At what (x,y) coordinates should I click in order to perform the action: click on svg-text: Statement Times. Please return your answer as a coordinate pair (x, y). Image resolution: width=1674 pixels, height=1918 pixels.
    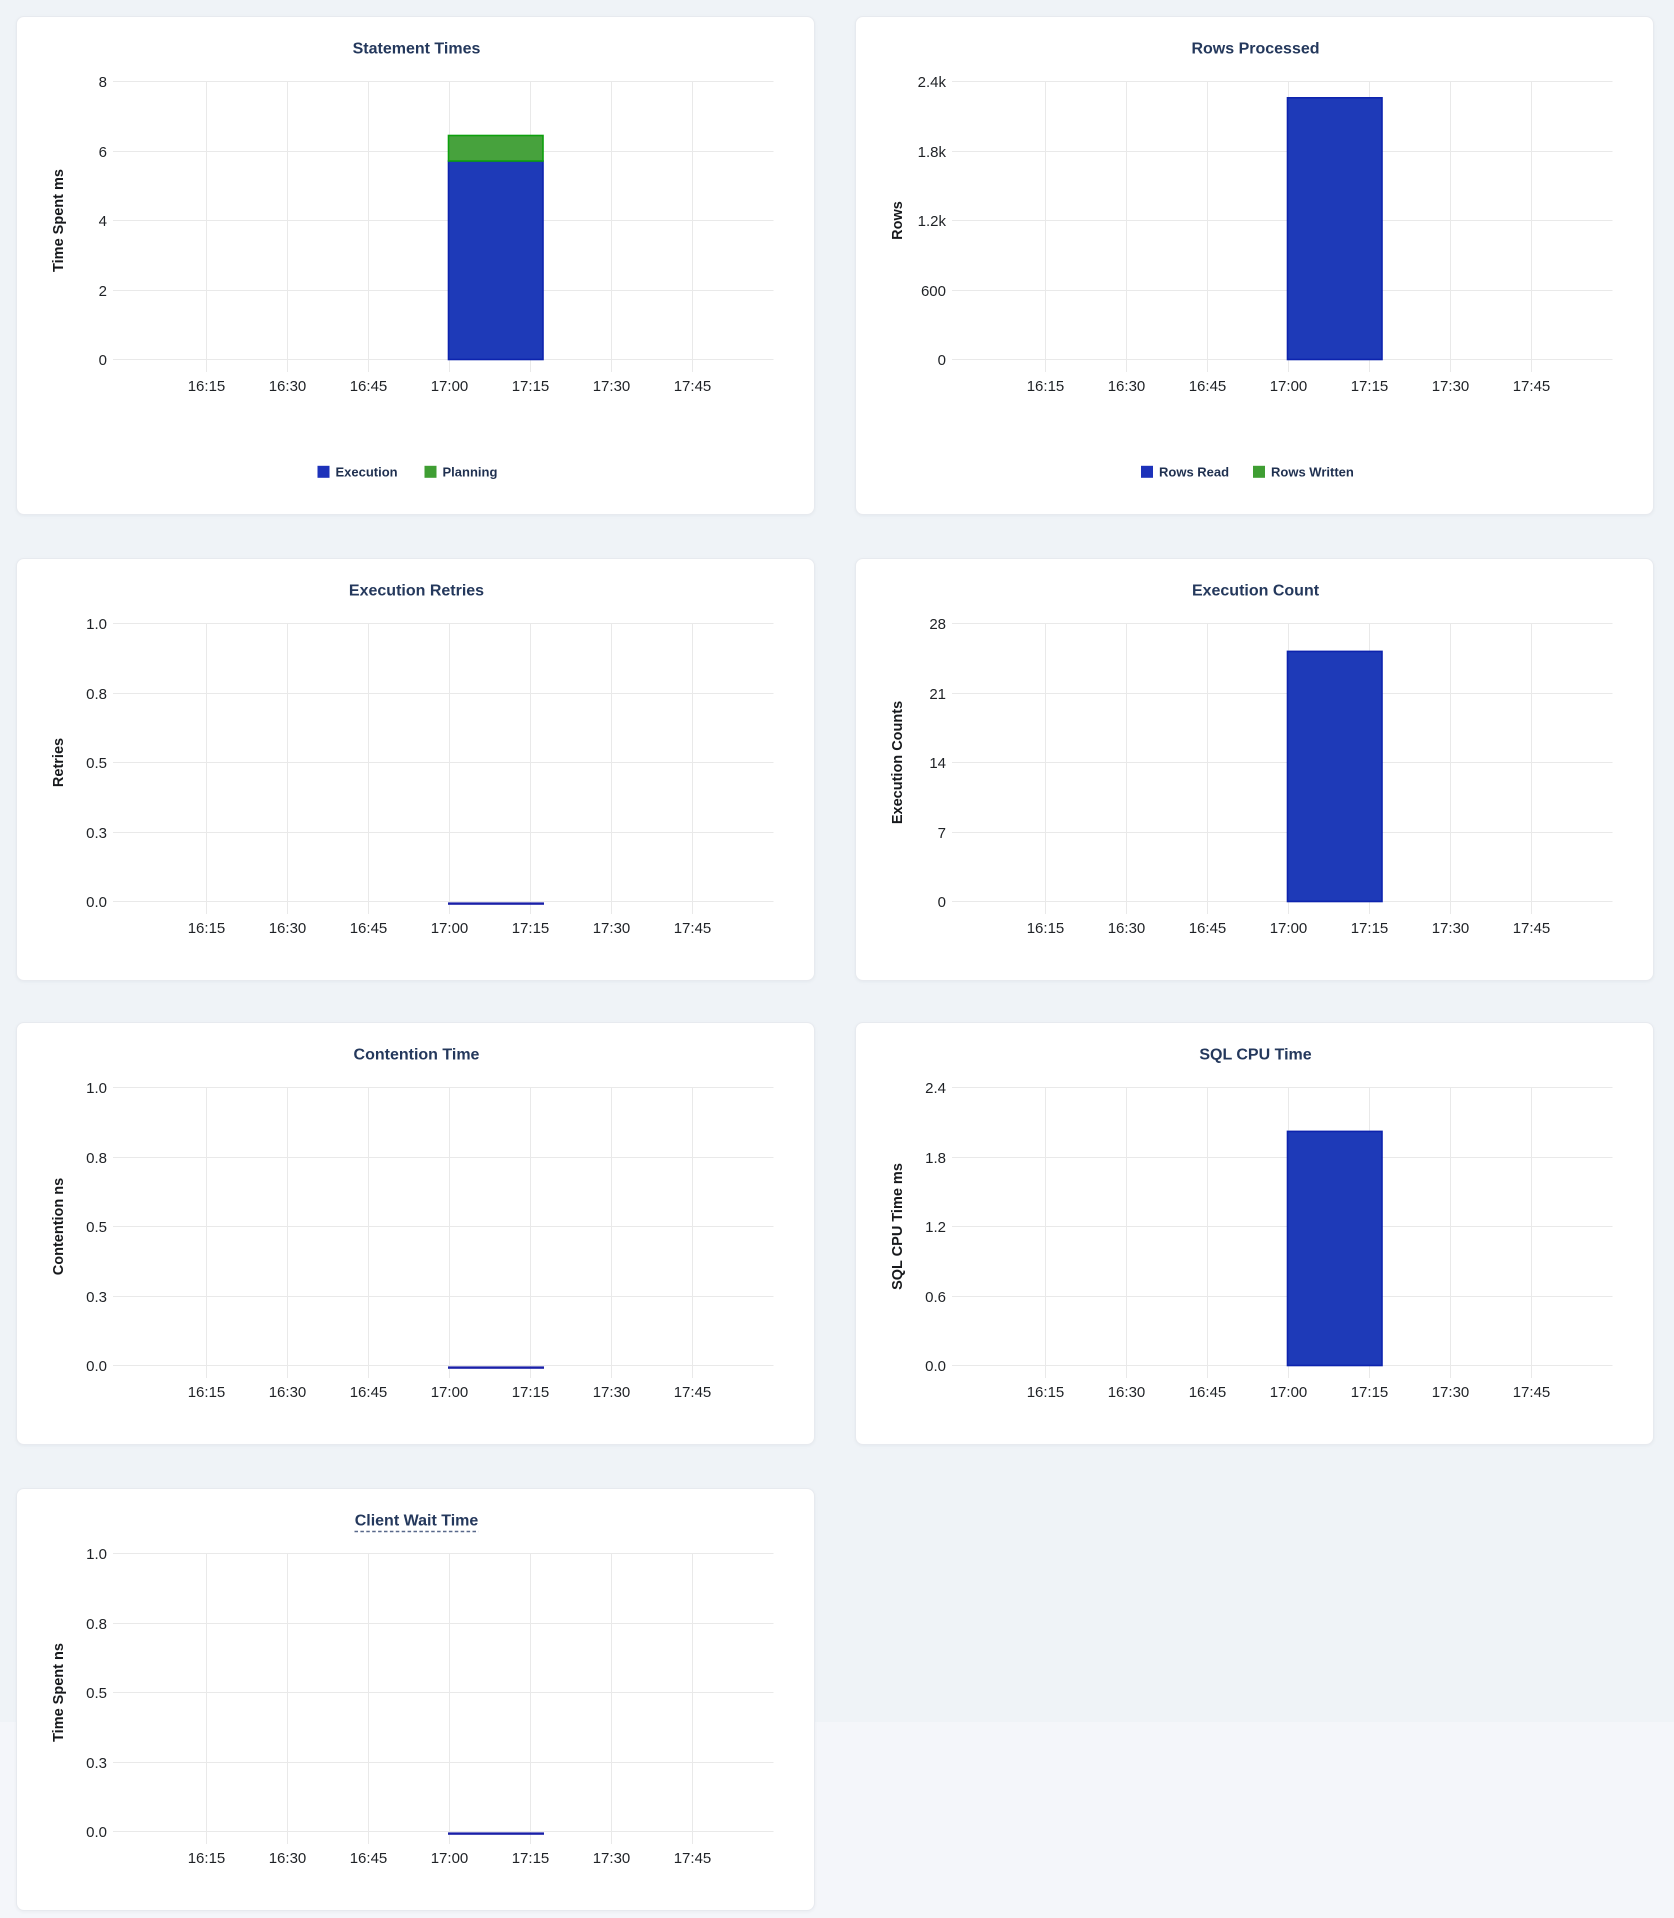
    Looking at the image, I should click on (416, 49).